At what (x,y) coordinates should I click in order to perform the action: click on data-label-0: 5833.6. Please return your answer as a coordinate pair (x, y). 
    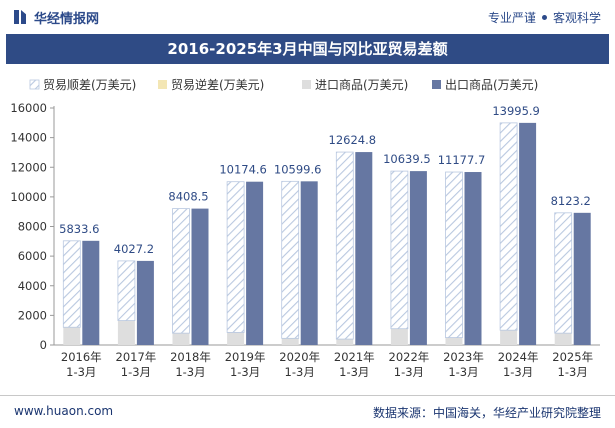
    Looking at the image, I should click on (79, 229).